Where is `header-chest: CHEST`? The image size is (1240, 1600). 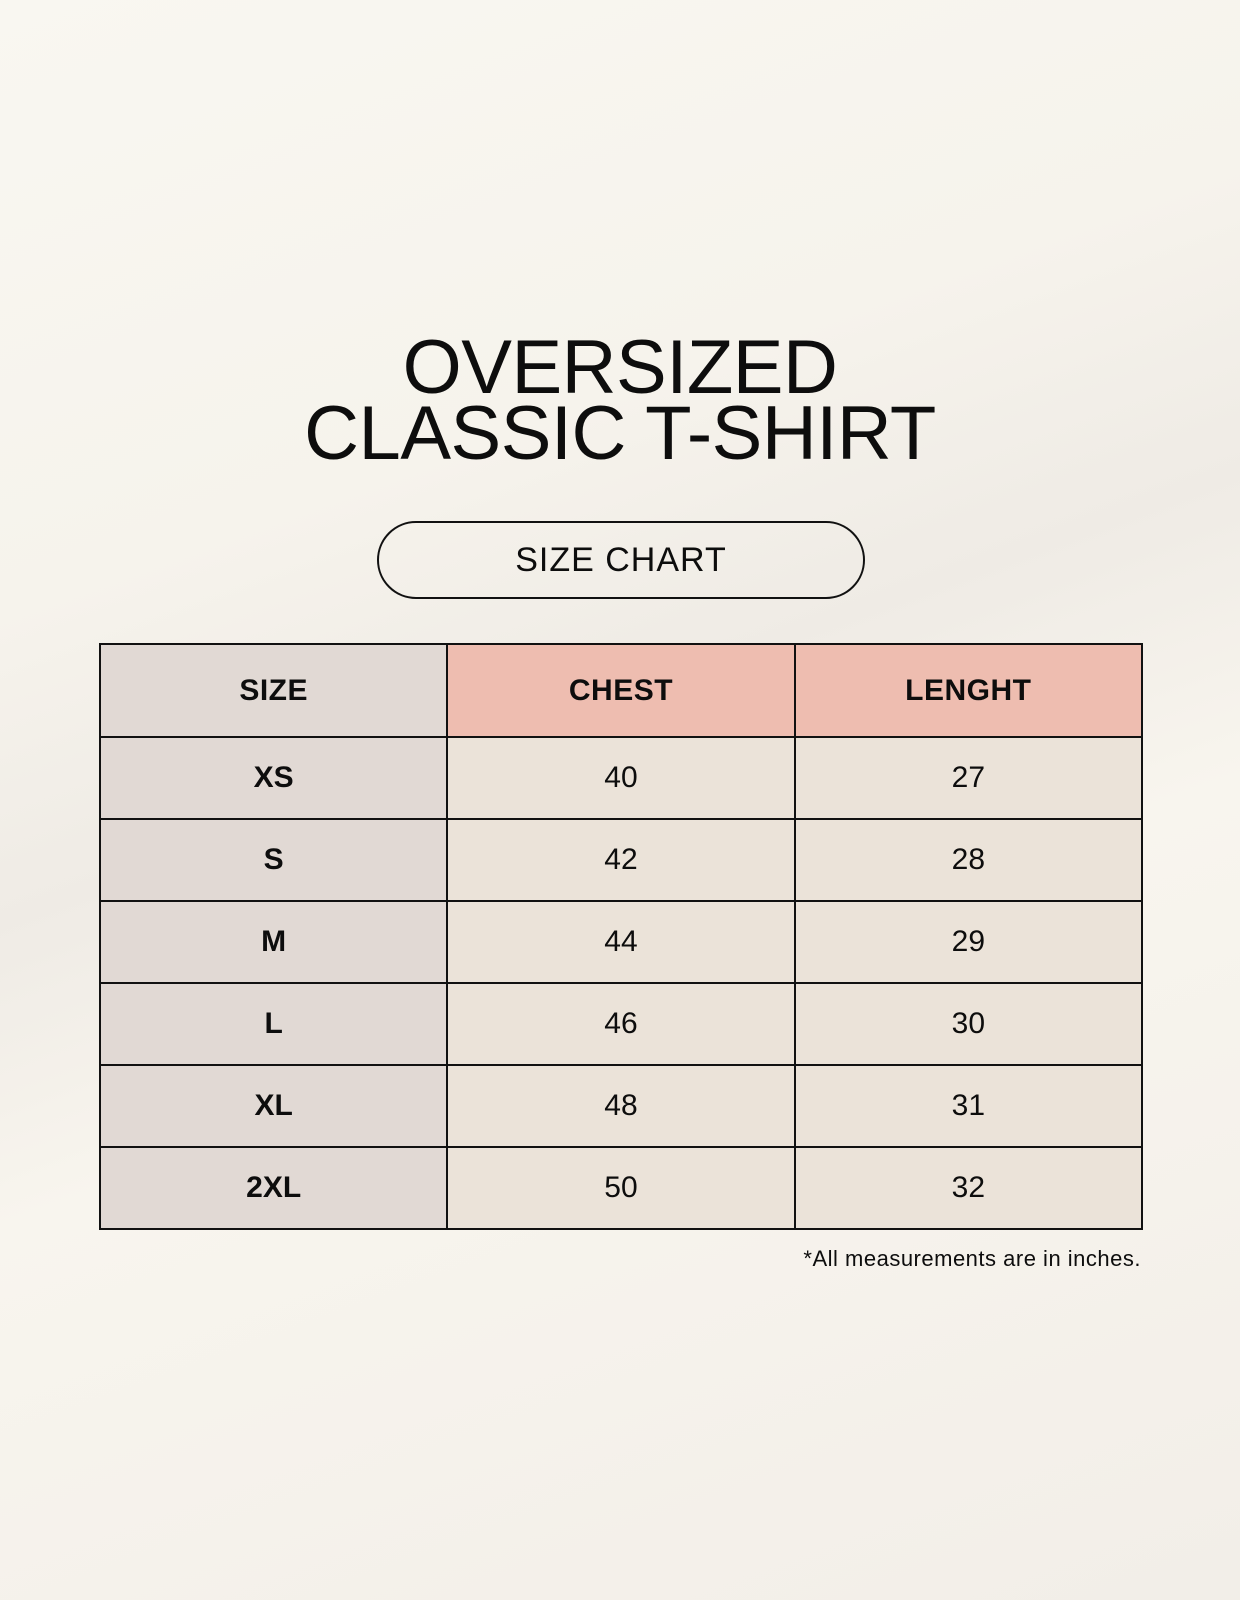 header-chest: CHEST is located at coordinates (621, 690).